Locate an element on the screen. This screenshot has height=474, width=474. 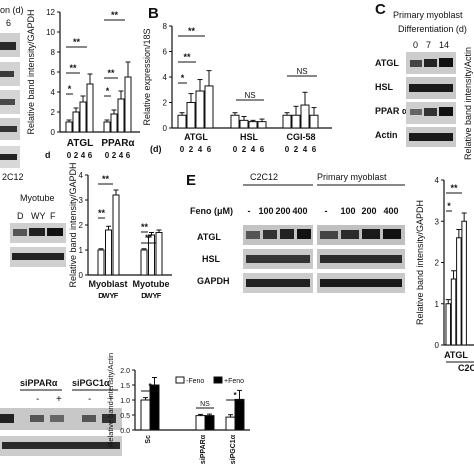
panelD-ylabel: Relative band intensity/GAPDH is located at coordinates (73, 224).